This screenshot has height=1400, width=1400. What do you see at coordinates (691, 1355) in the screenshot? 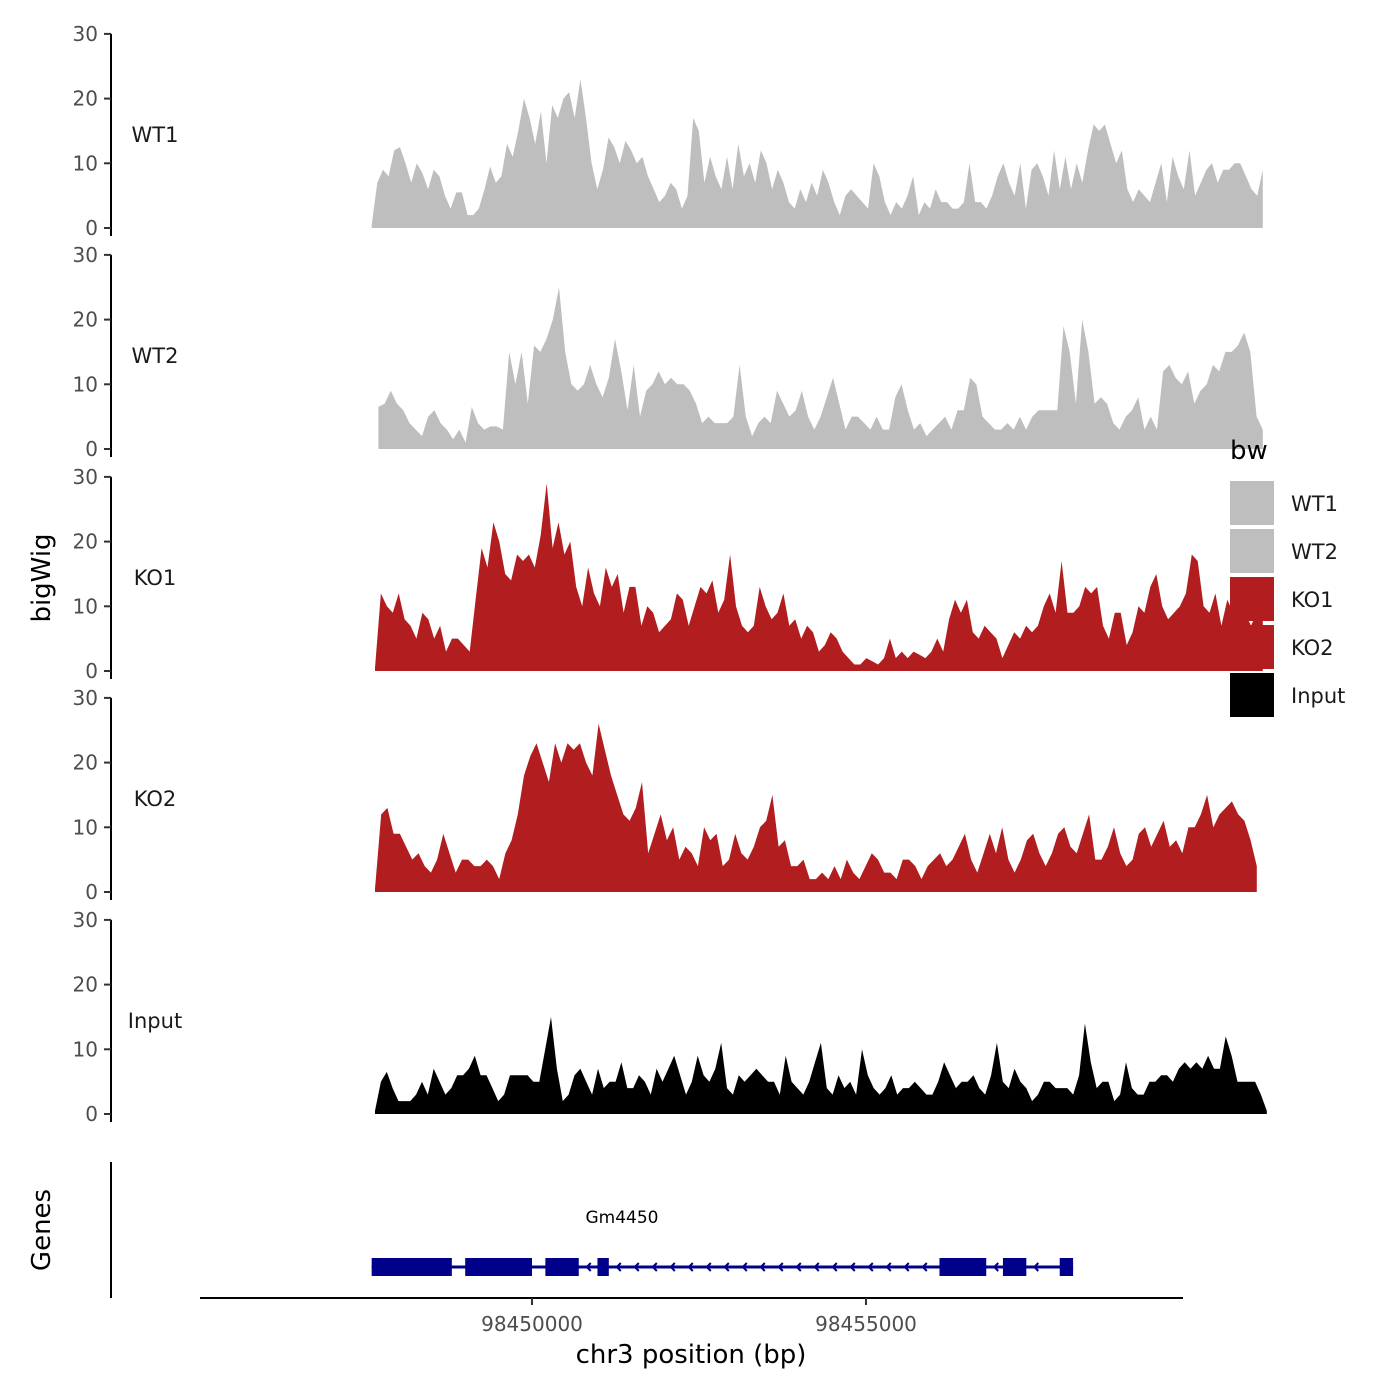
I see `x-axis-title: chr3 position (bp)` at bounding box center [691, 1355].